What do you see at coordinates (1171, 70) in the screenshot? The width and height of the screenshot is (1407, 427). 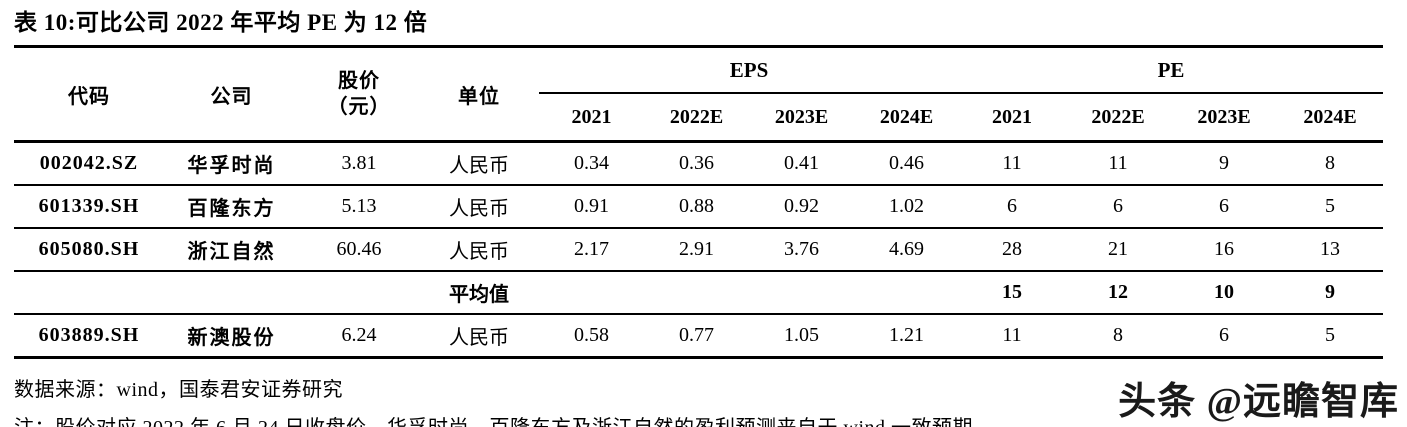 I see `col-group-pe: PE` at bounding box center [1171, 70].